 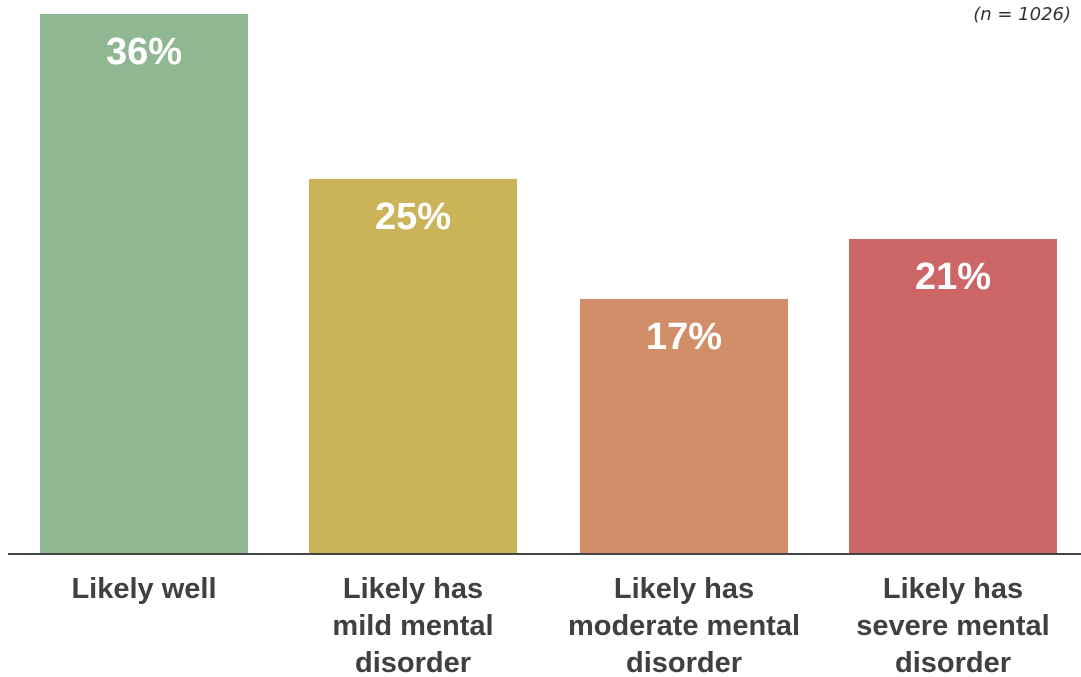 I want to click on category-label-0: Likely well, so click(x=143, y=589).